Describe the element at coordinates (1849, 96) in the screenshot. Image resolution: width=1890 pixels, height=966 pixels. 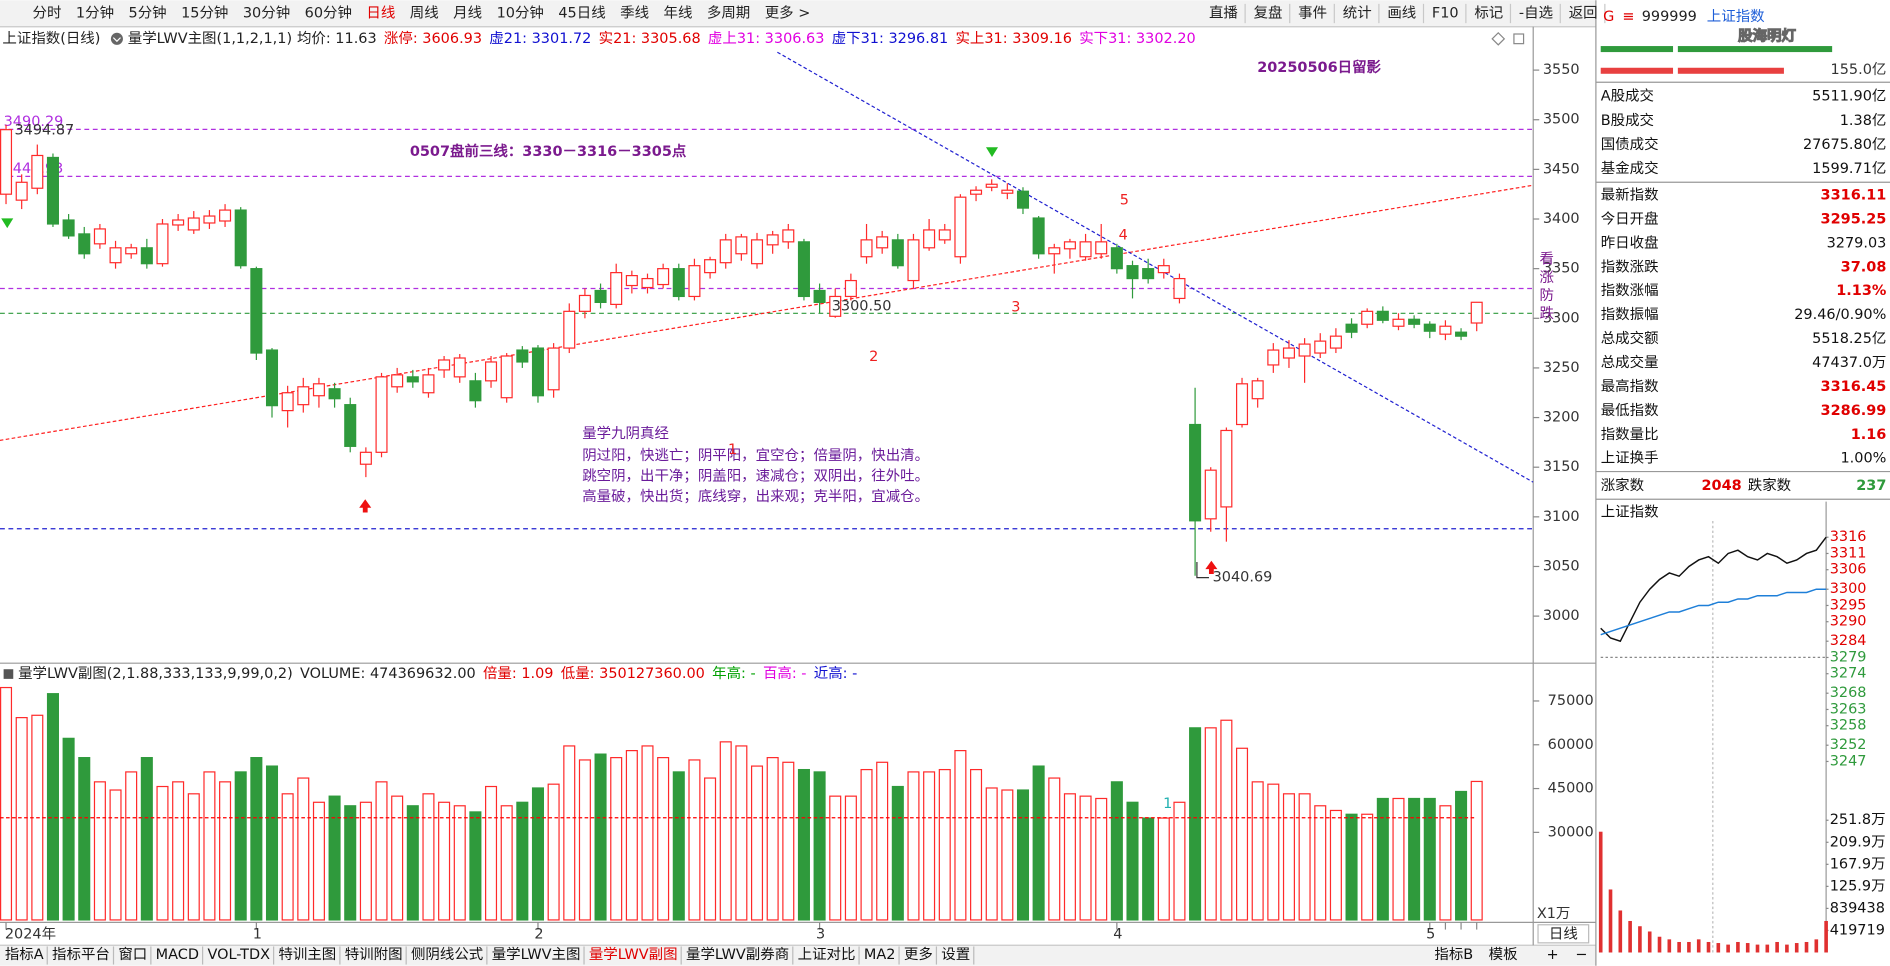
I see `stat-value: 5511.90亿` at that location.